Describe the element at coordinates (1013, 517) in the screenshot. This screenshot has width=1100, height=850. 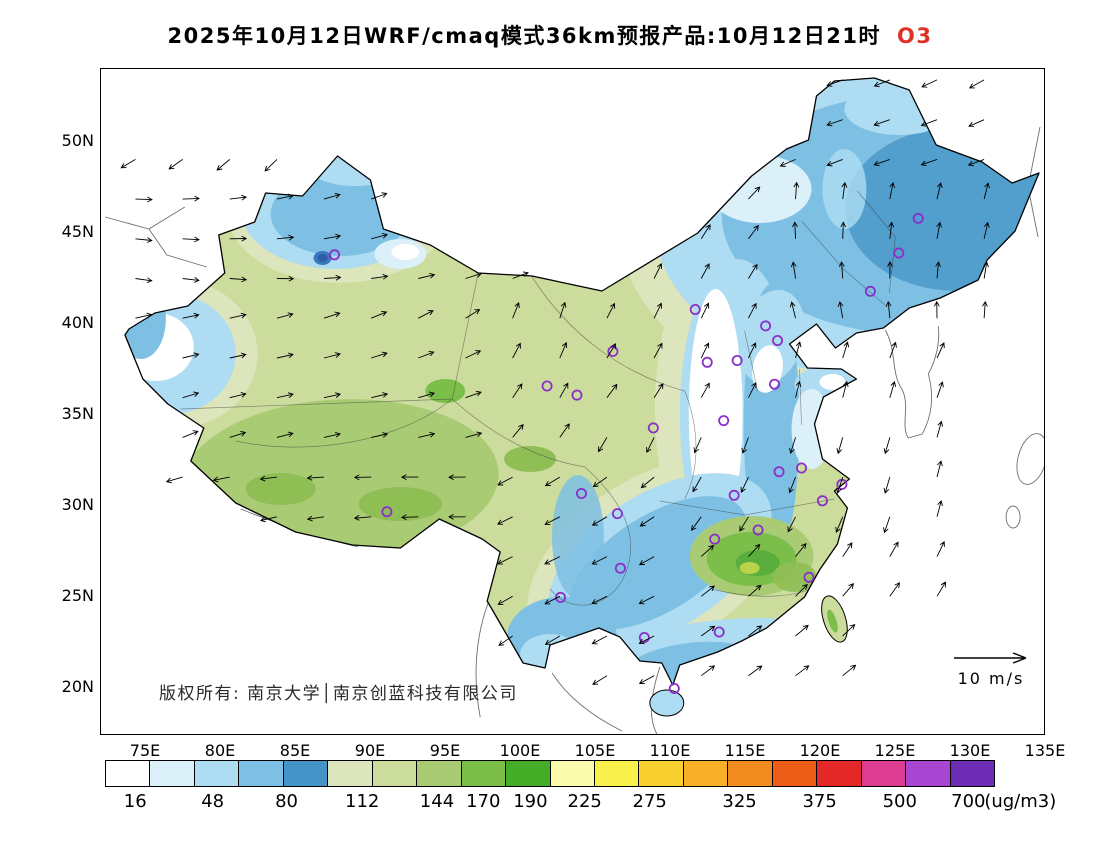
I see `small-island-outline` at that location.